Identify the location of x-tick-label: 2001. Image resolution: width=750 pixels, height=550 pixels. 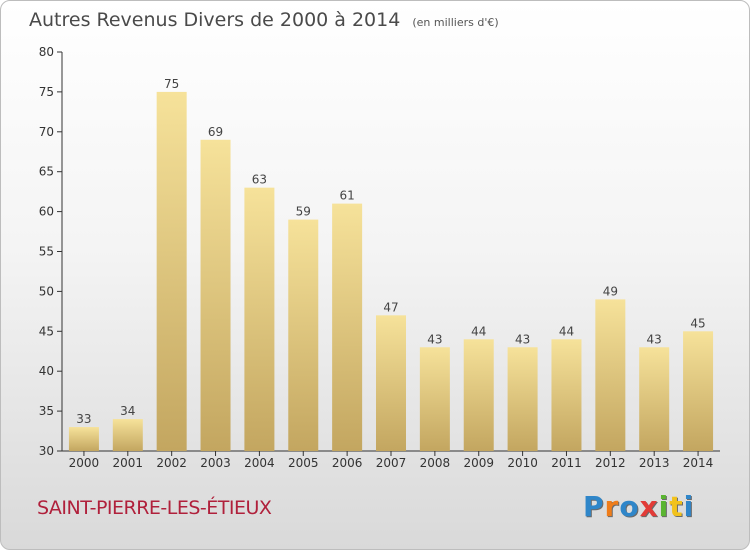
(128, 463).